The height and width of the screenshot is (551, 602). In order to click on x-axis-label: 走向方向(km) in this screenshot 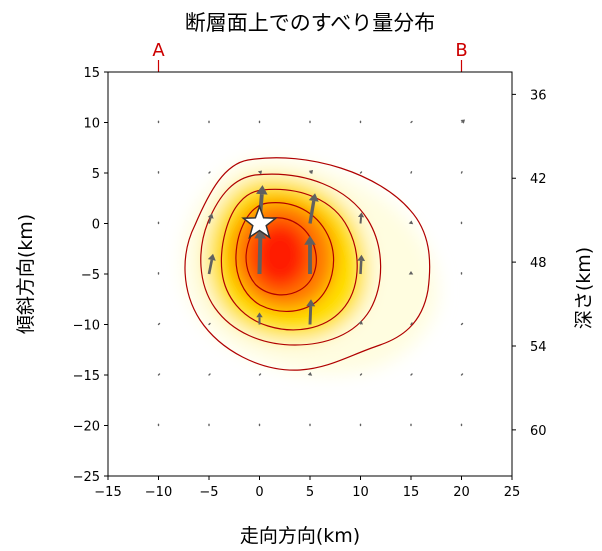, I will do `click(300, 536)`.